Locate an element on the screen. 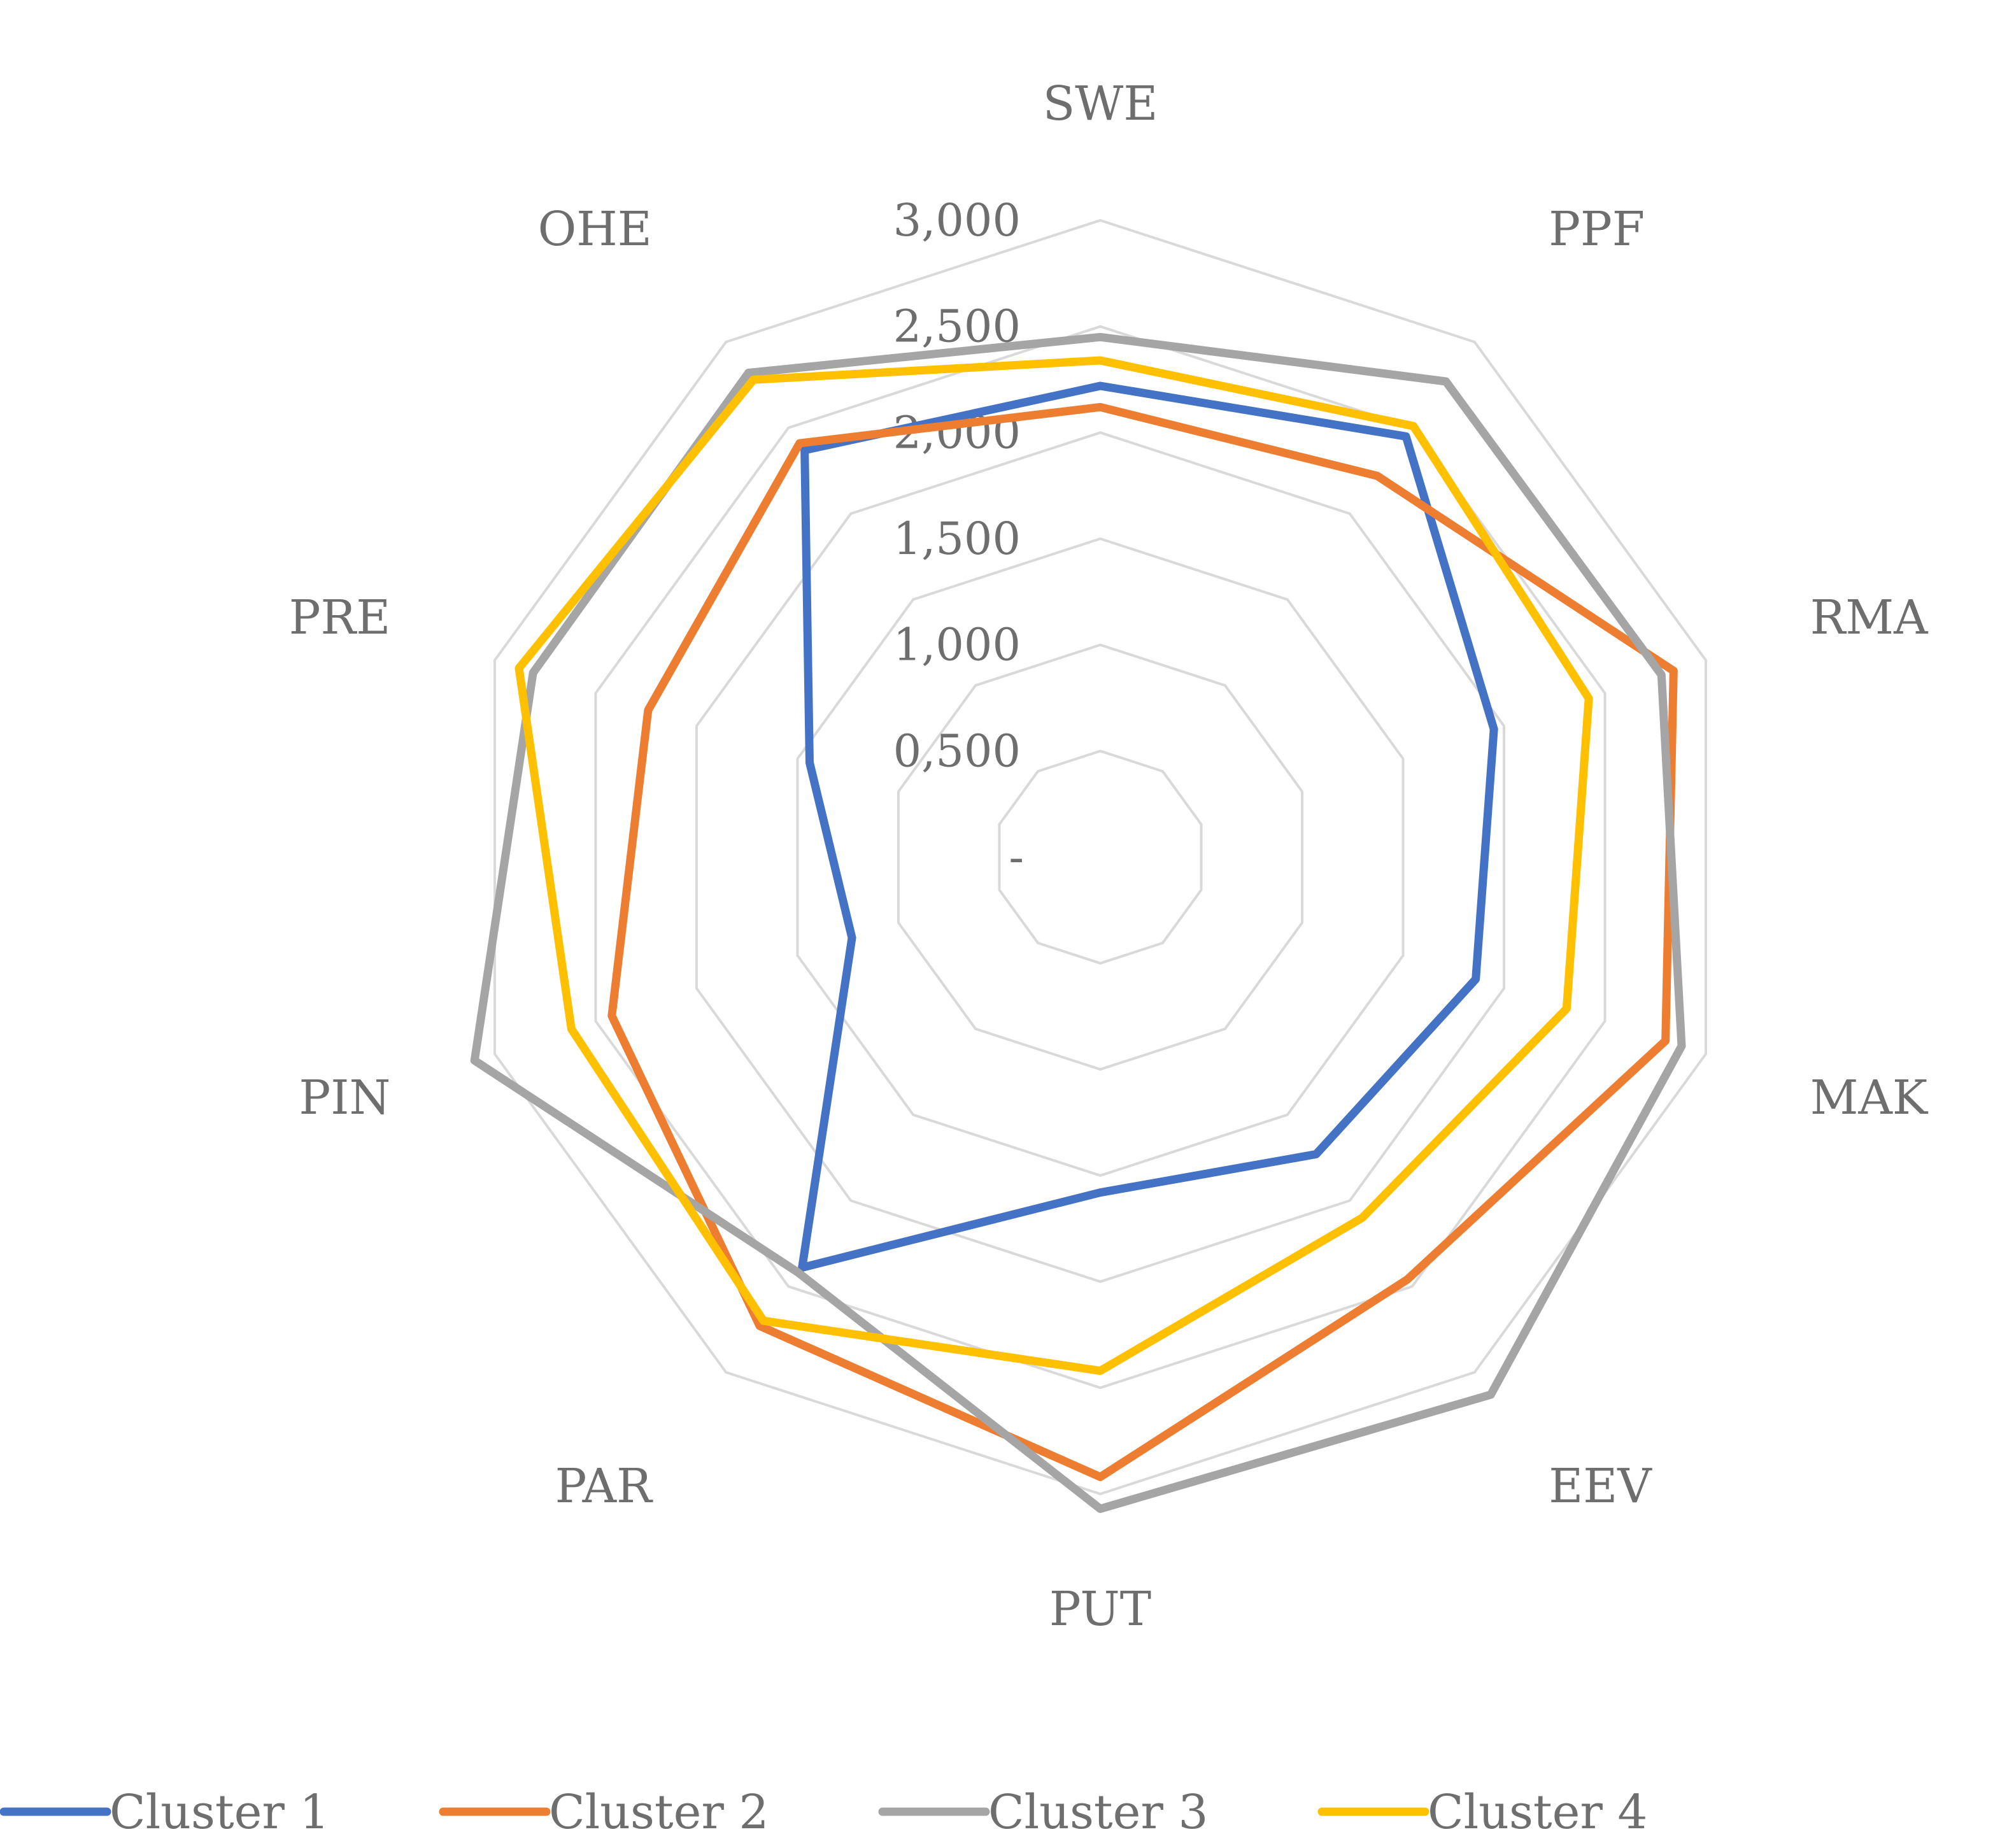 This screenshot has width=1993, height=1848. category-label-ohe: OHE is located at coordinates (595, 229).